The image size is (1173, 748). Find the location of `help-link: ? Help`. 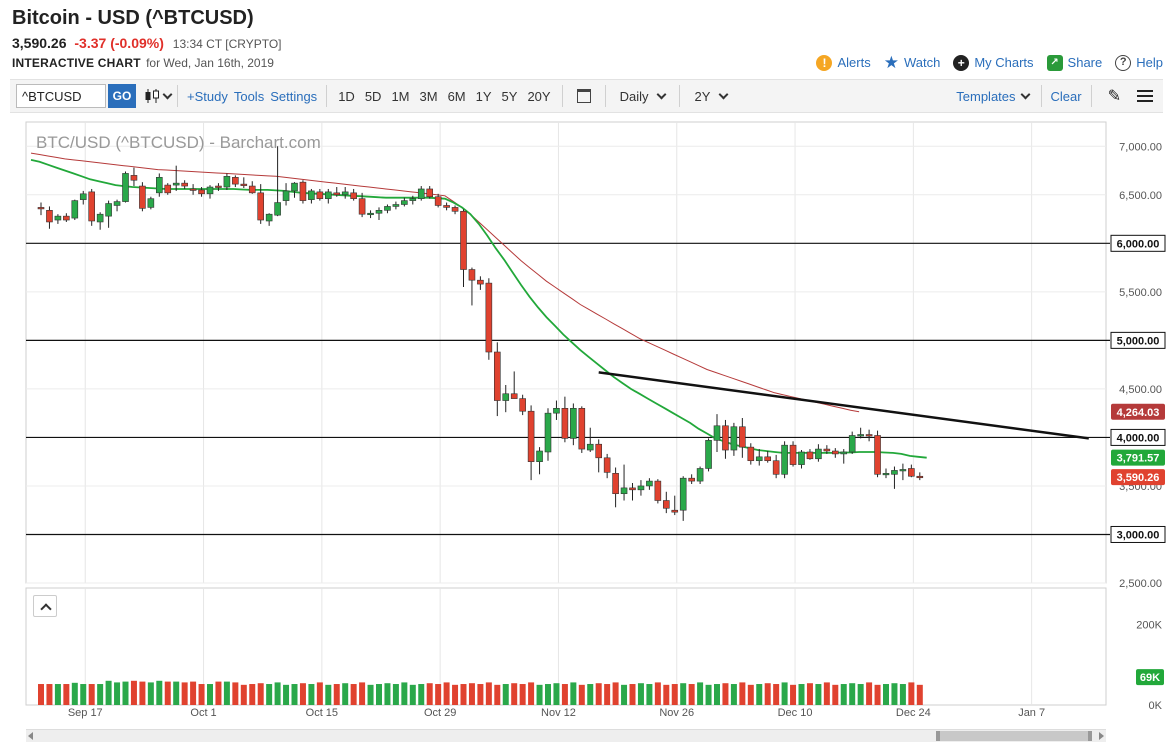

help-link: ? Help is located at coordinates (1139, 62).